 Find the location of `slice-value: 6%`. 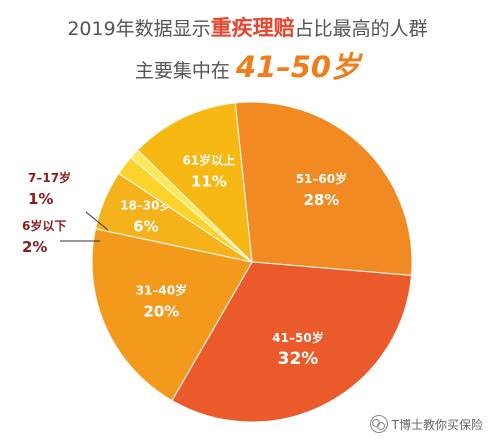

slice-value: 6% is located at coordinates (145, 226).